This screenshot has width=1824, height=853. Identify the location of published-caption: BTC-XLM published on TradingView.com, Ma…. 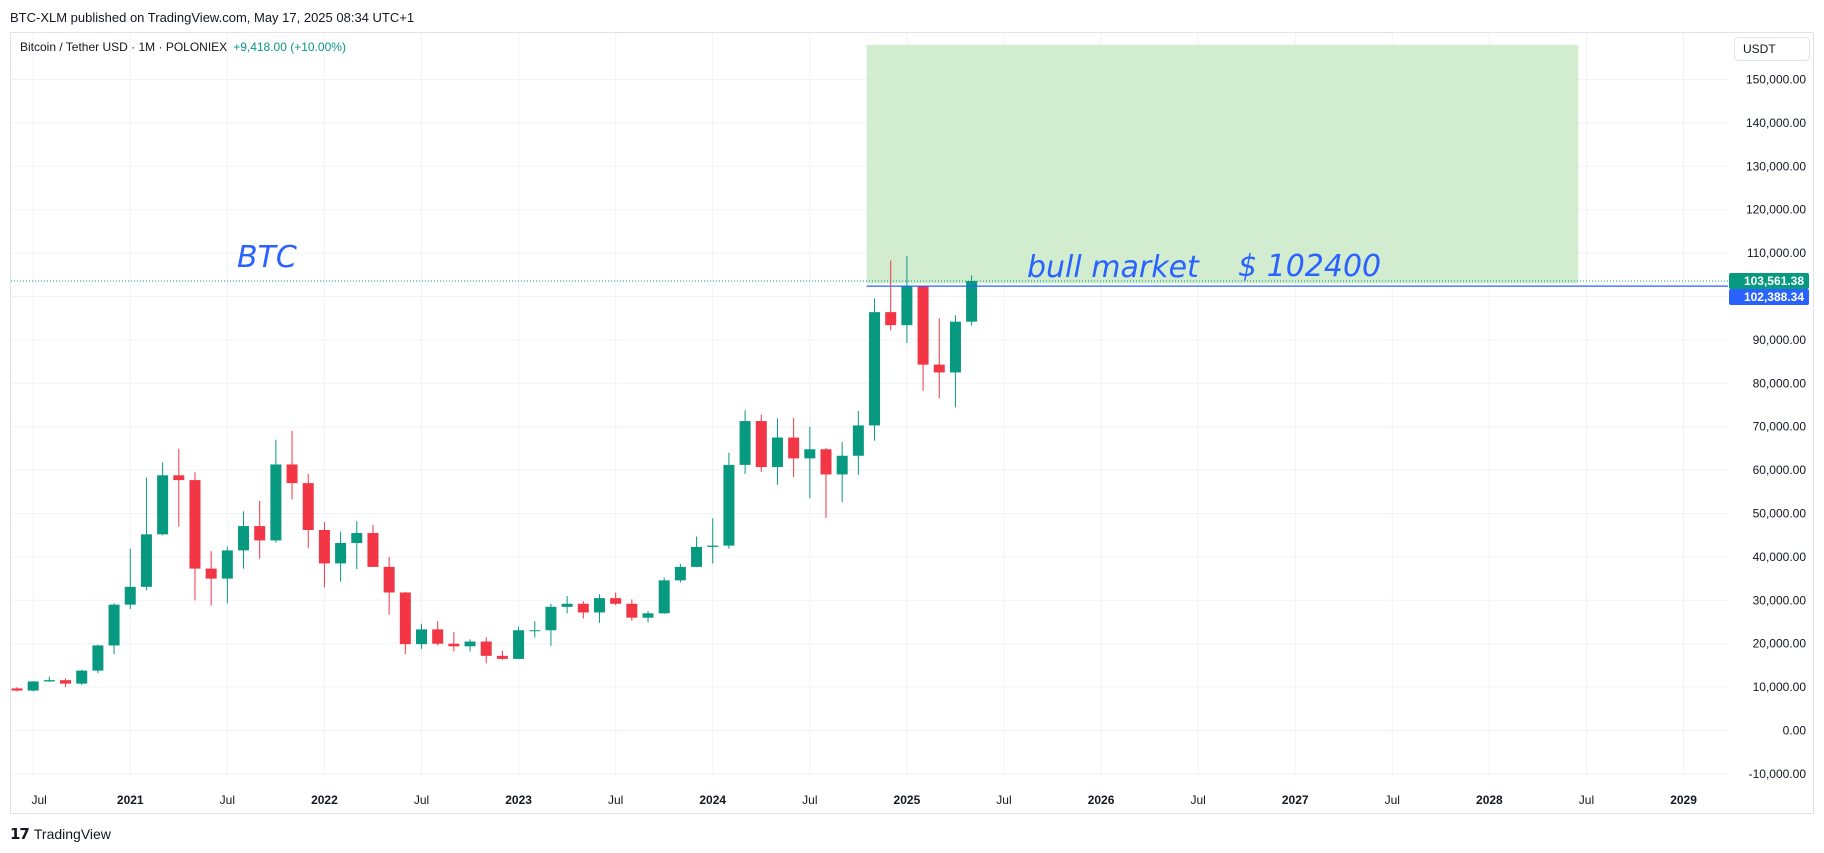
(212, 17).